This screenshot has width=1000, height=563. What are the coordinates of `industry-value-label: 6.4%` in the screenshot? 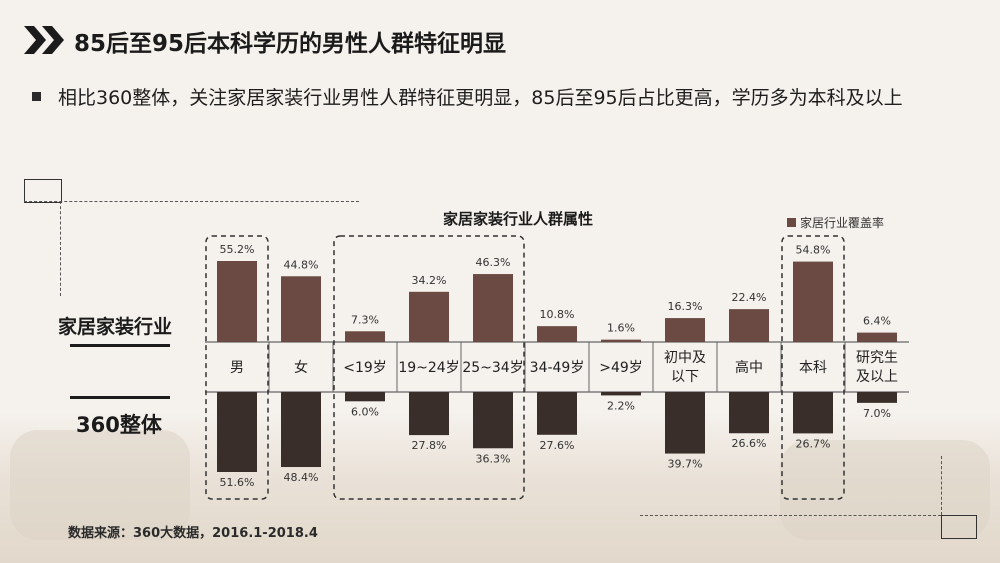 It's located at (877, 321).